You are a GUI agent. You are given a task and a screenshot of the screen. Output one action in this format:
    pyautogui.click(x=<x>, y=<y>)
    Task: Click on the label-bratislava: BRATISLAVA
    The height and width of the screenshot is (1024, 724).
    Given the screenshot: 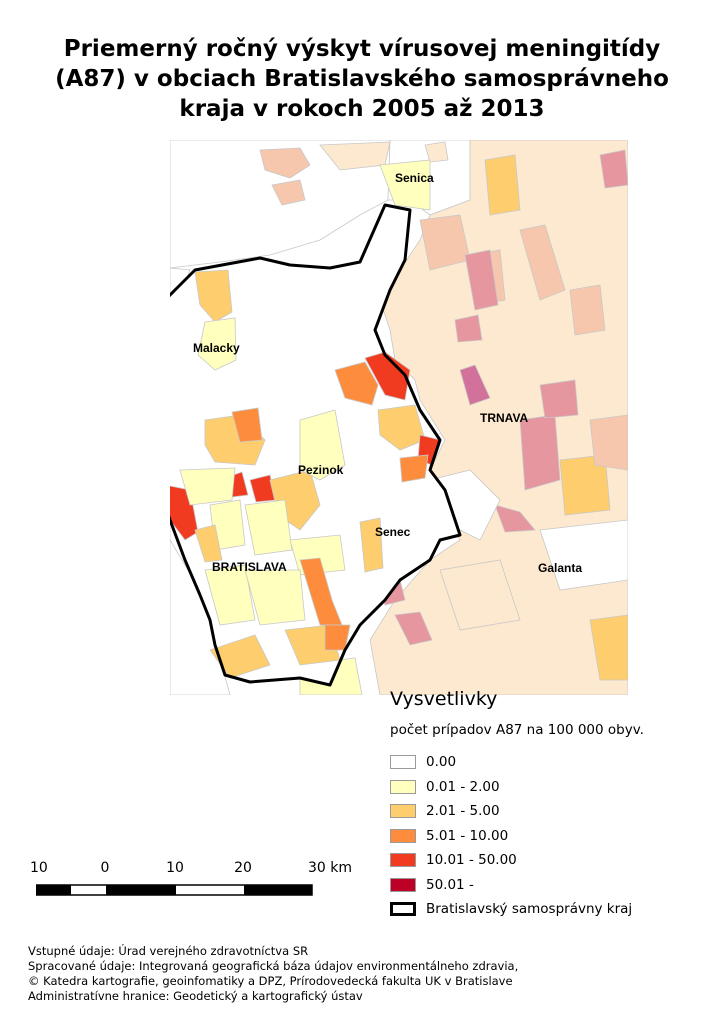 What is the action you would take?
    pyautogui.click(x=249, y=567)
    